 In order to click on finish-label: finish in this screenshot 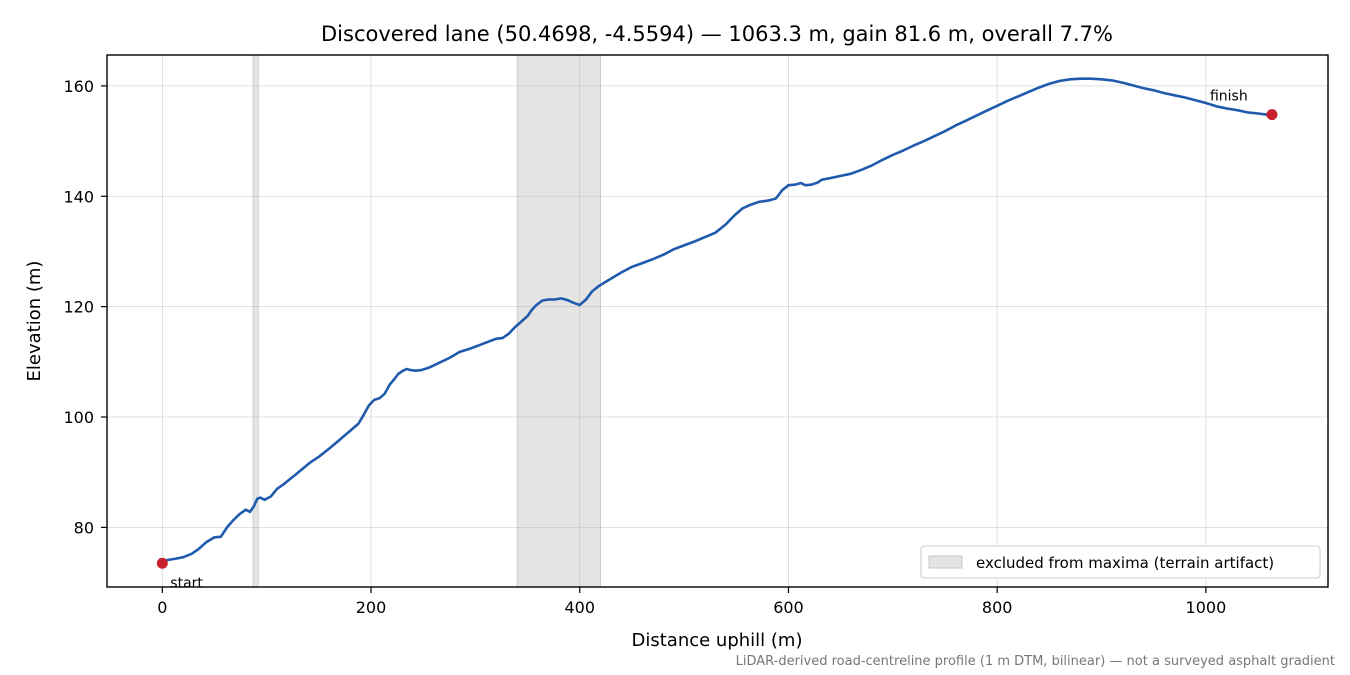, I will do `click(1229, 97)`.